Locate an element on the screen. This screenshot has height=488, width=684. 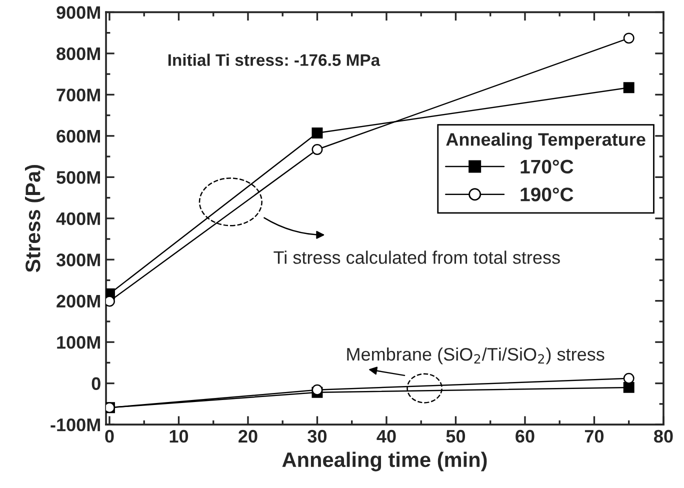
y-axis-title: Stress (Pa) is located at coordinates (34, 218).